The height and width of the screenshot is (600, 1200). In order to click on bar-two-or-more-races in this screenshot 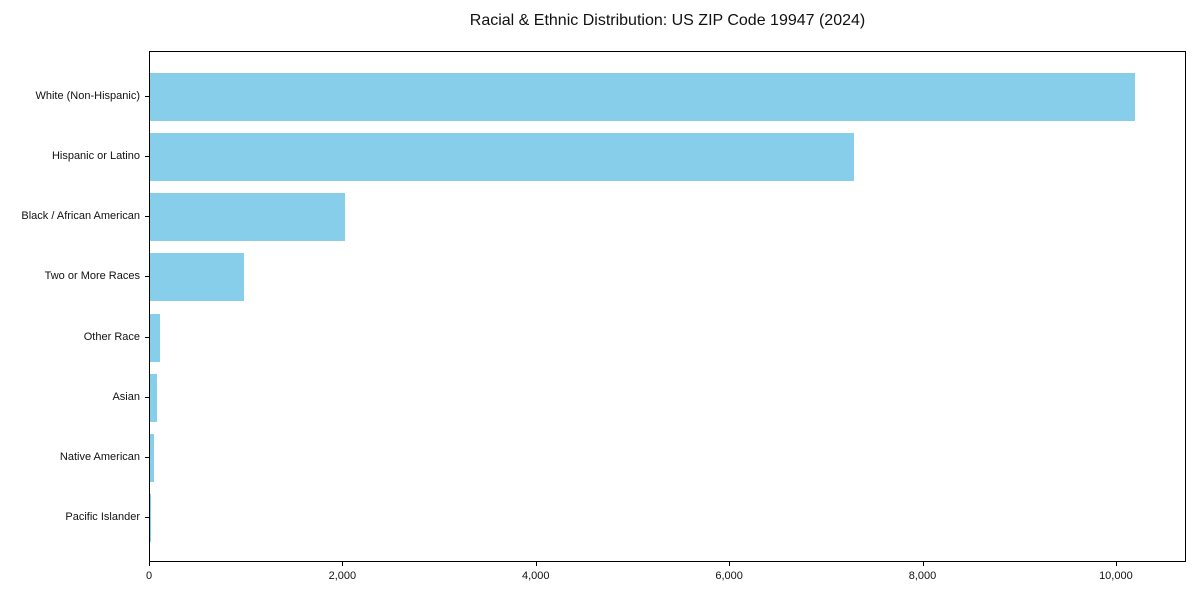, I will do `click(197, 277)`.